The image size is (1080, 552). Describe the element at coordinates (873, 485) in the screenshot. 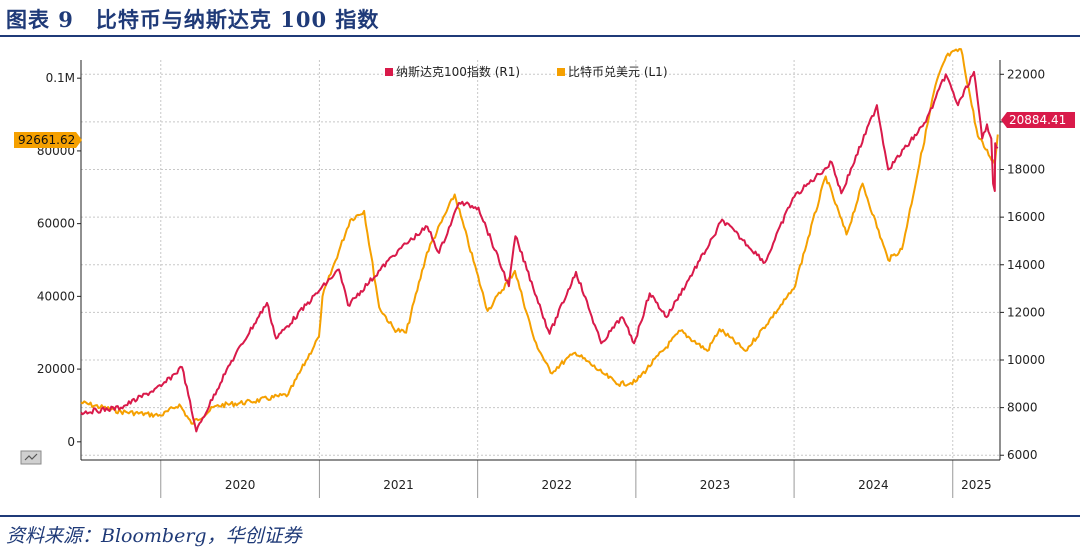

I see `x-tick-label: 2024` at that location.